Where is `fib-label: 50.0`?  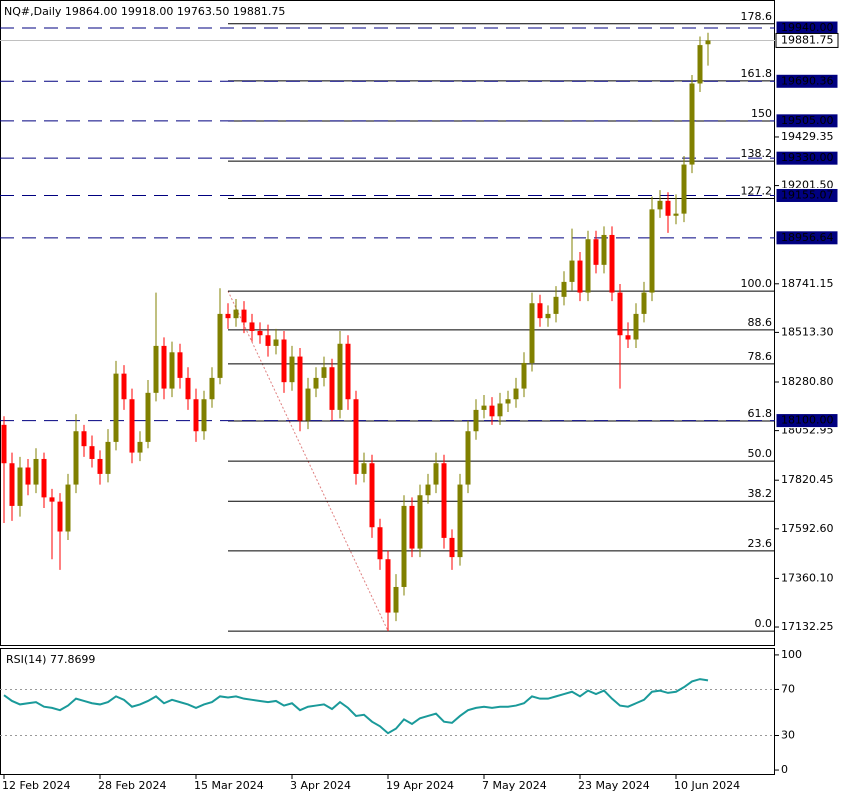 fib-label: 50.0 is located at coordinates (760, 453).